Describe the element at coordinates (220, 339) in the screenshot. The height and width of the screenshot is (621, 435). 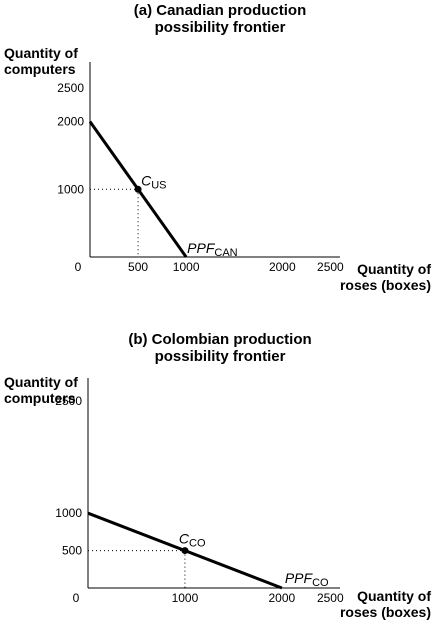
I see `chart-title-line-1: (b) Colombian production` at that location.